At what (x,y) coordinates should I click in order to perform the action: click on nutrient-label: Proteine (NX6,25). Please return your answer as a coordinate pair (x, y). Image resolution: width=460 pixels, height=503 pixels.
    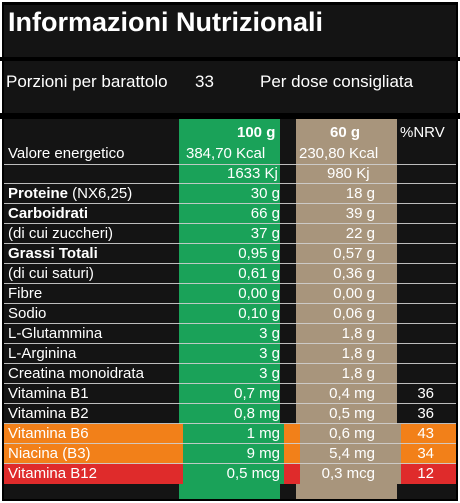
    Looking at the image, I should click on (70, 194).